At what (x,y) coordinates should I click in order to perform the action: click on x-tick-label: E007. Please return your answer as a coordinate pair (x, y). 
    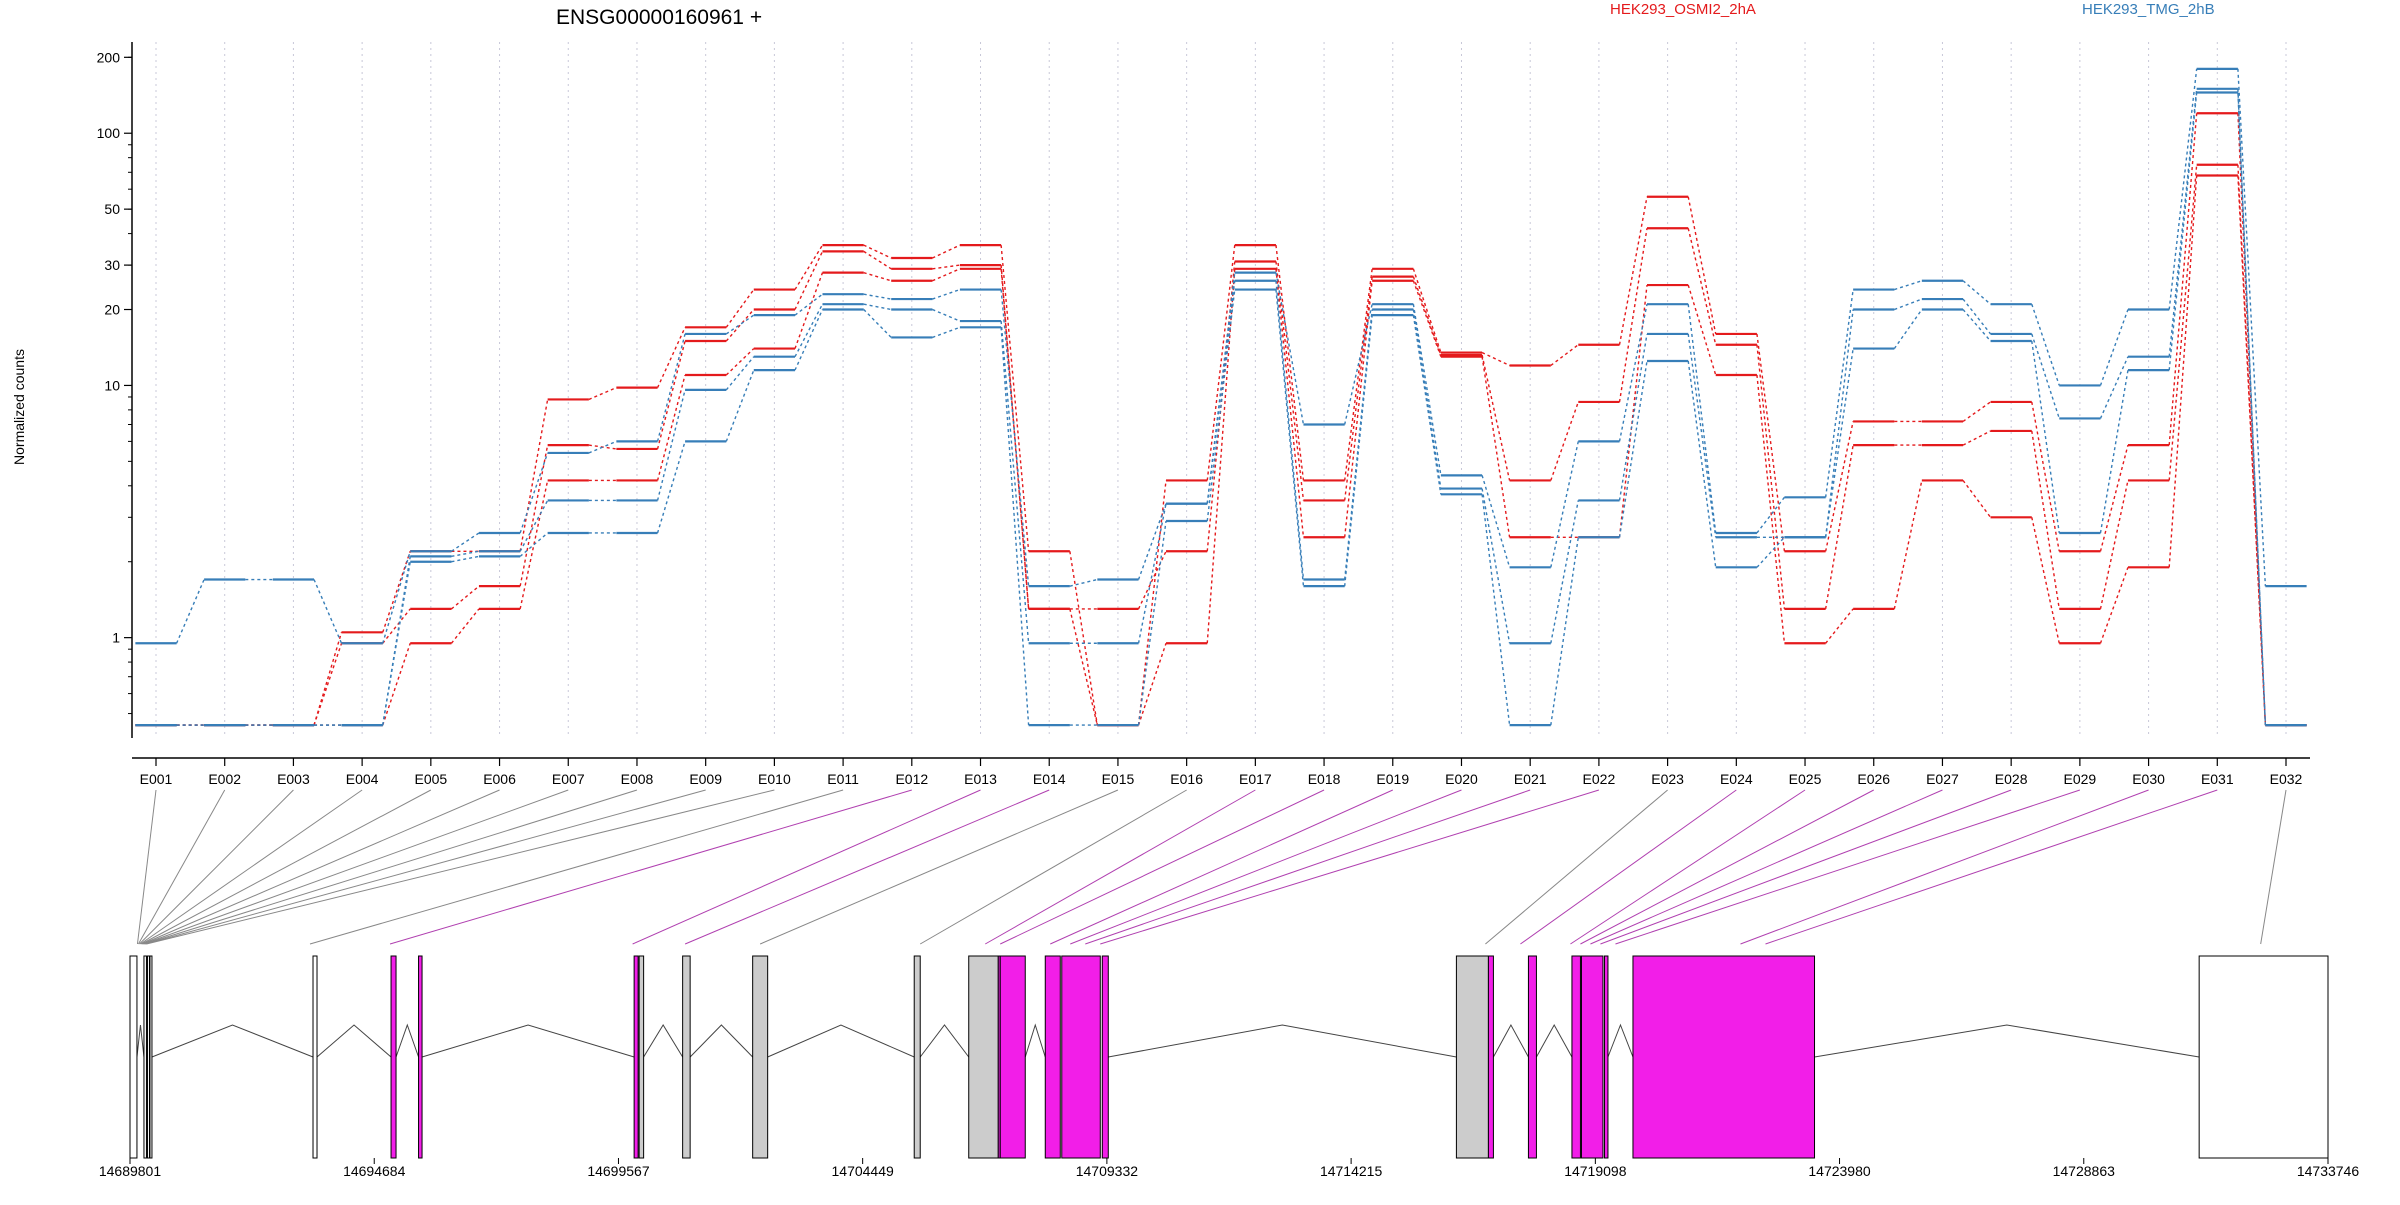
    Looking at the image, I should click on (568, 779).